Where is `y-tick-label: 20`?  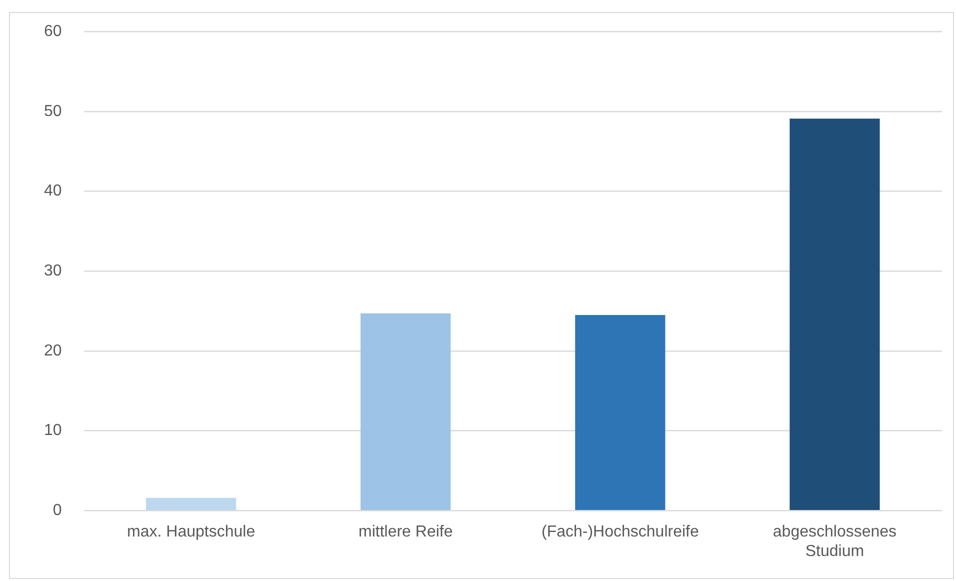
y-tick-label: 20 is located at coordinates (53, 351).